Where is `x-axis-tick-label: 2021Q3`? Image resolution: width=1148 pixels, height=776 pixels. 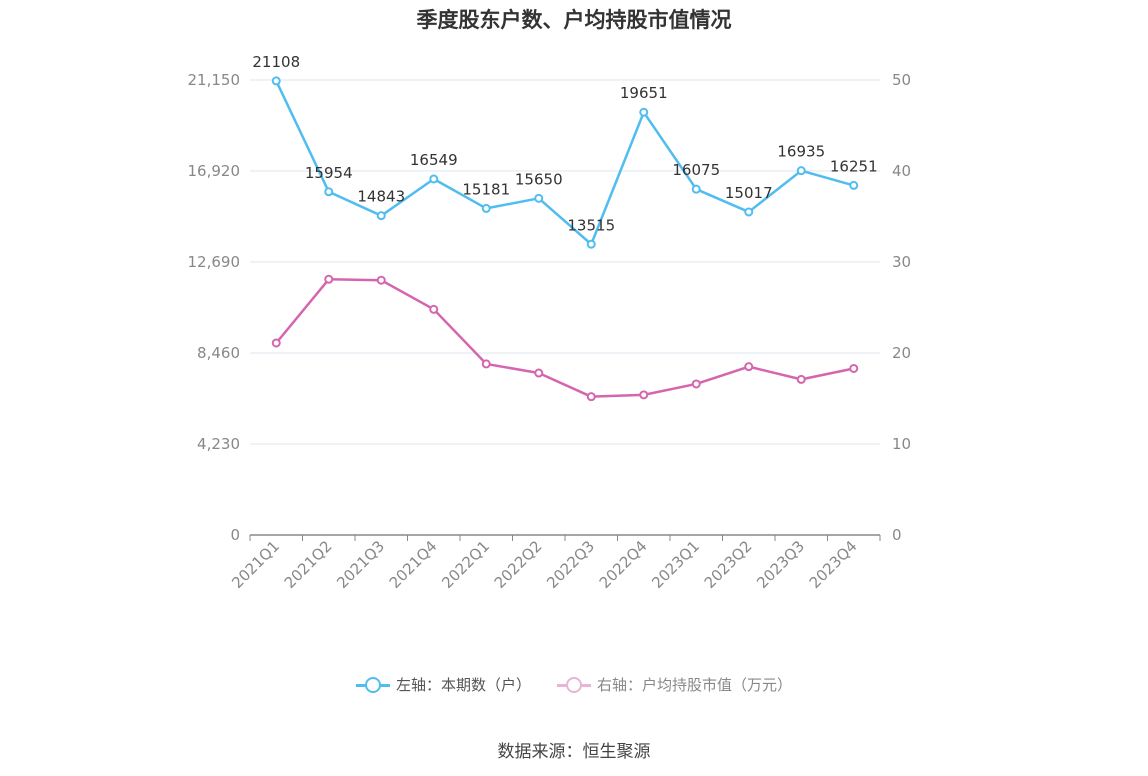 x-axis-tick-label: 2021Q3 is located at coordinates (360, 564).